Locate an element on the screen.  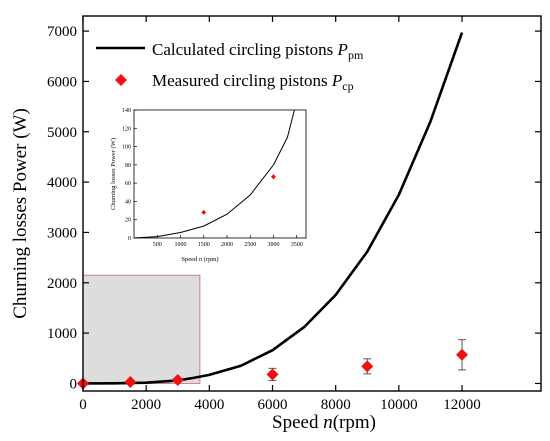
legend-entry-measured-text: Measured circling pistons is located at coordinates (242, 80).